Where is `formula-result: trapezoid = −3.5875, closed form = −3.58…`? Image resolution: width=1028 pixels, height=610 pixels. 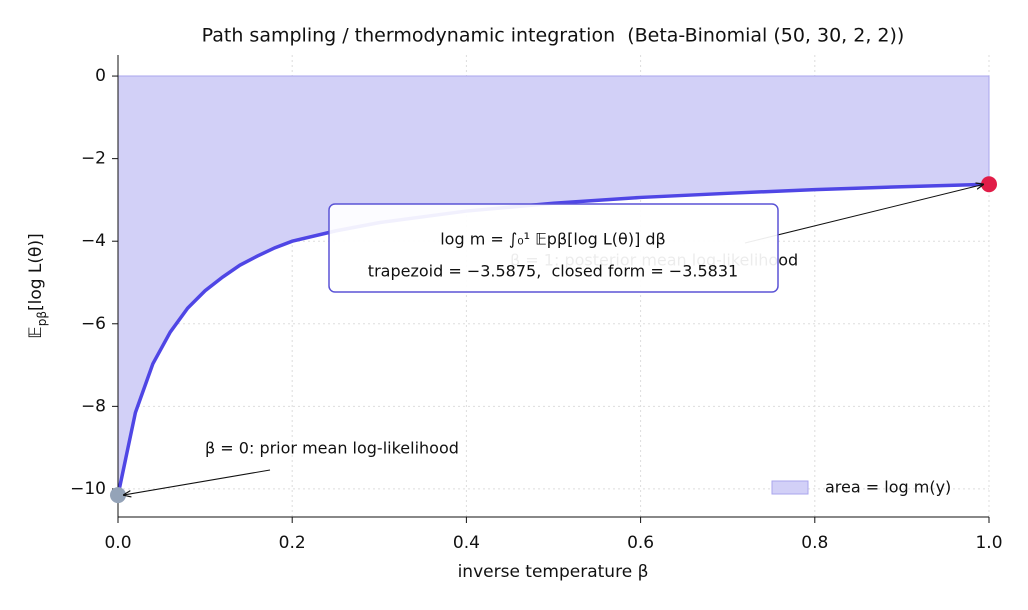
formula-result: trapezoid = −3.5875, closed form = −3.58… is located at coordinates (553, 271).